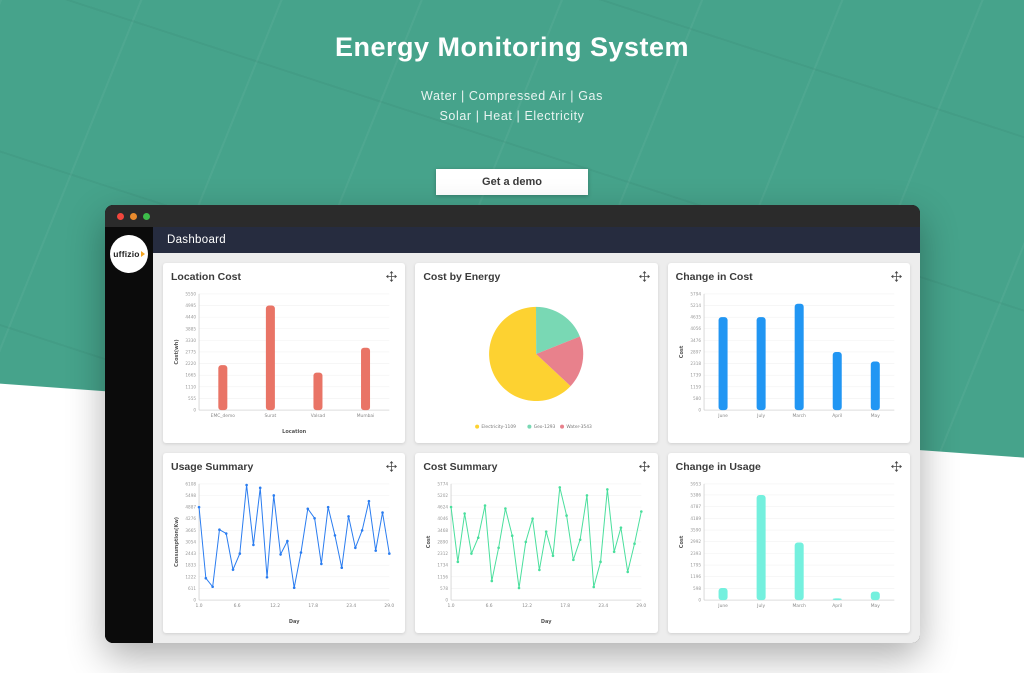 The height and width of the screenshot is (673, 1024). What do you see at coordinates (512, 96) in the screenshot?
I see `hero-subtitle-line1: Water | Compressed Air | Gas` at bounding box center [512, 96].